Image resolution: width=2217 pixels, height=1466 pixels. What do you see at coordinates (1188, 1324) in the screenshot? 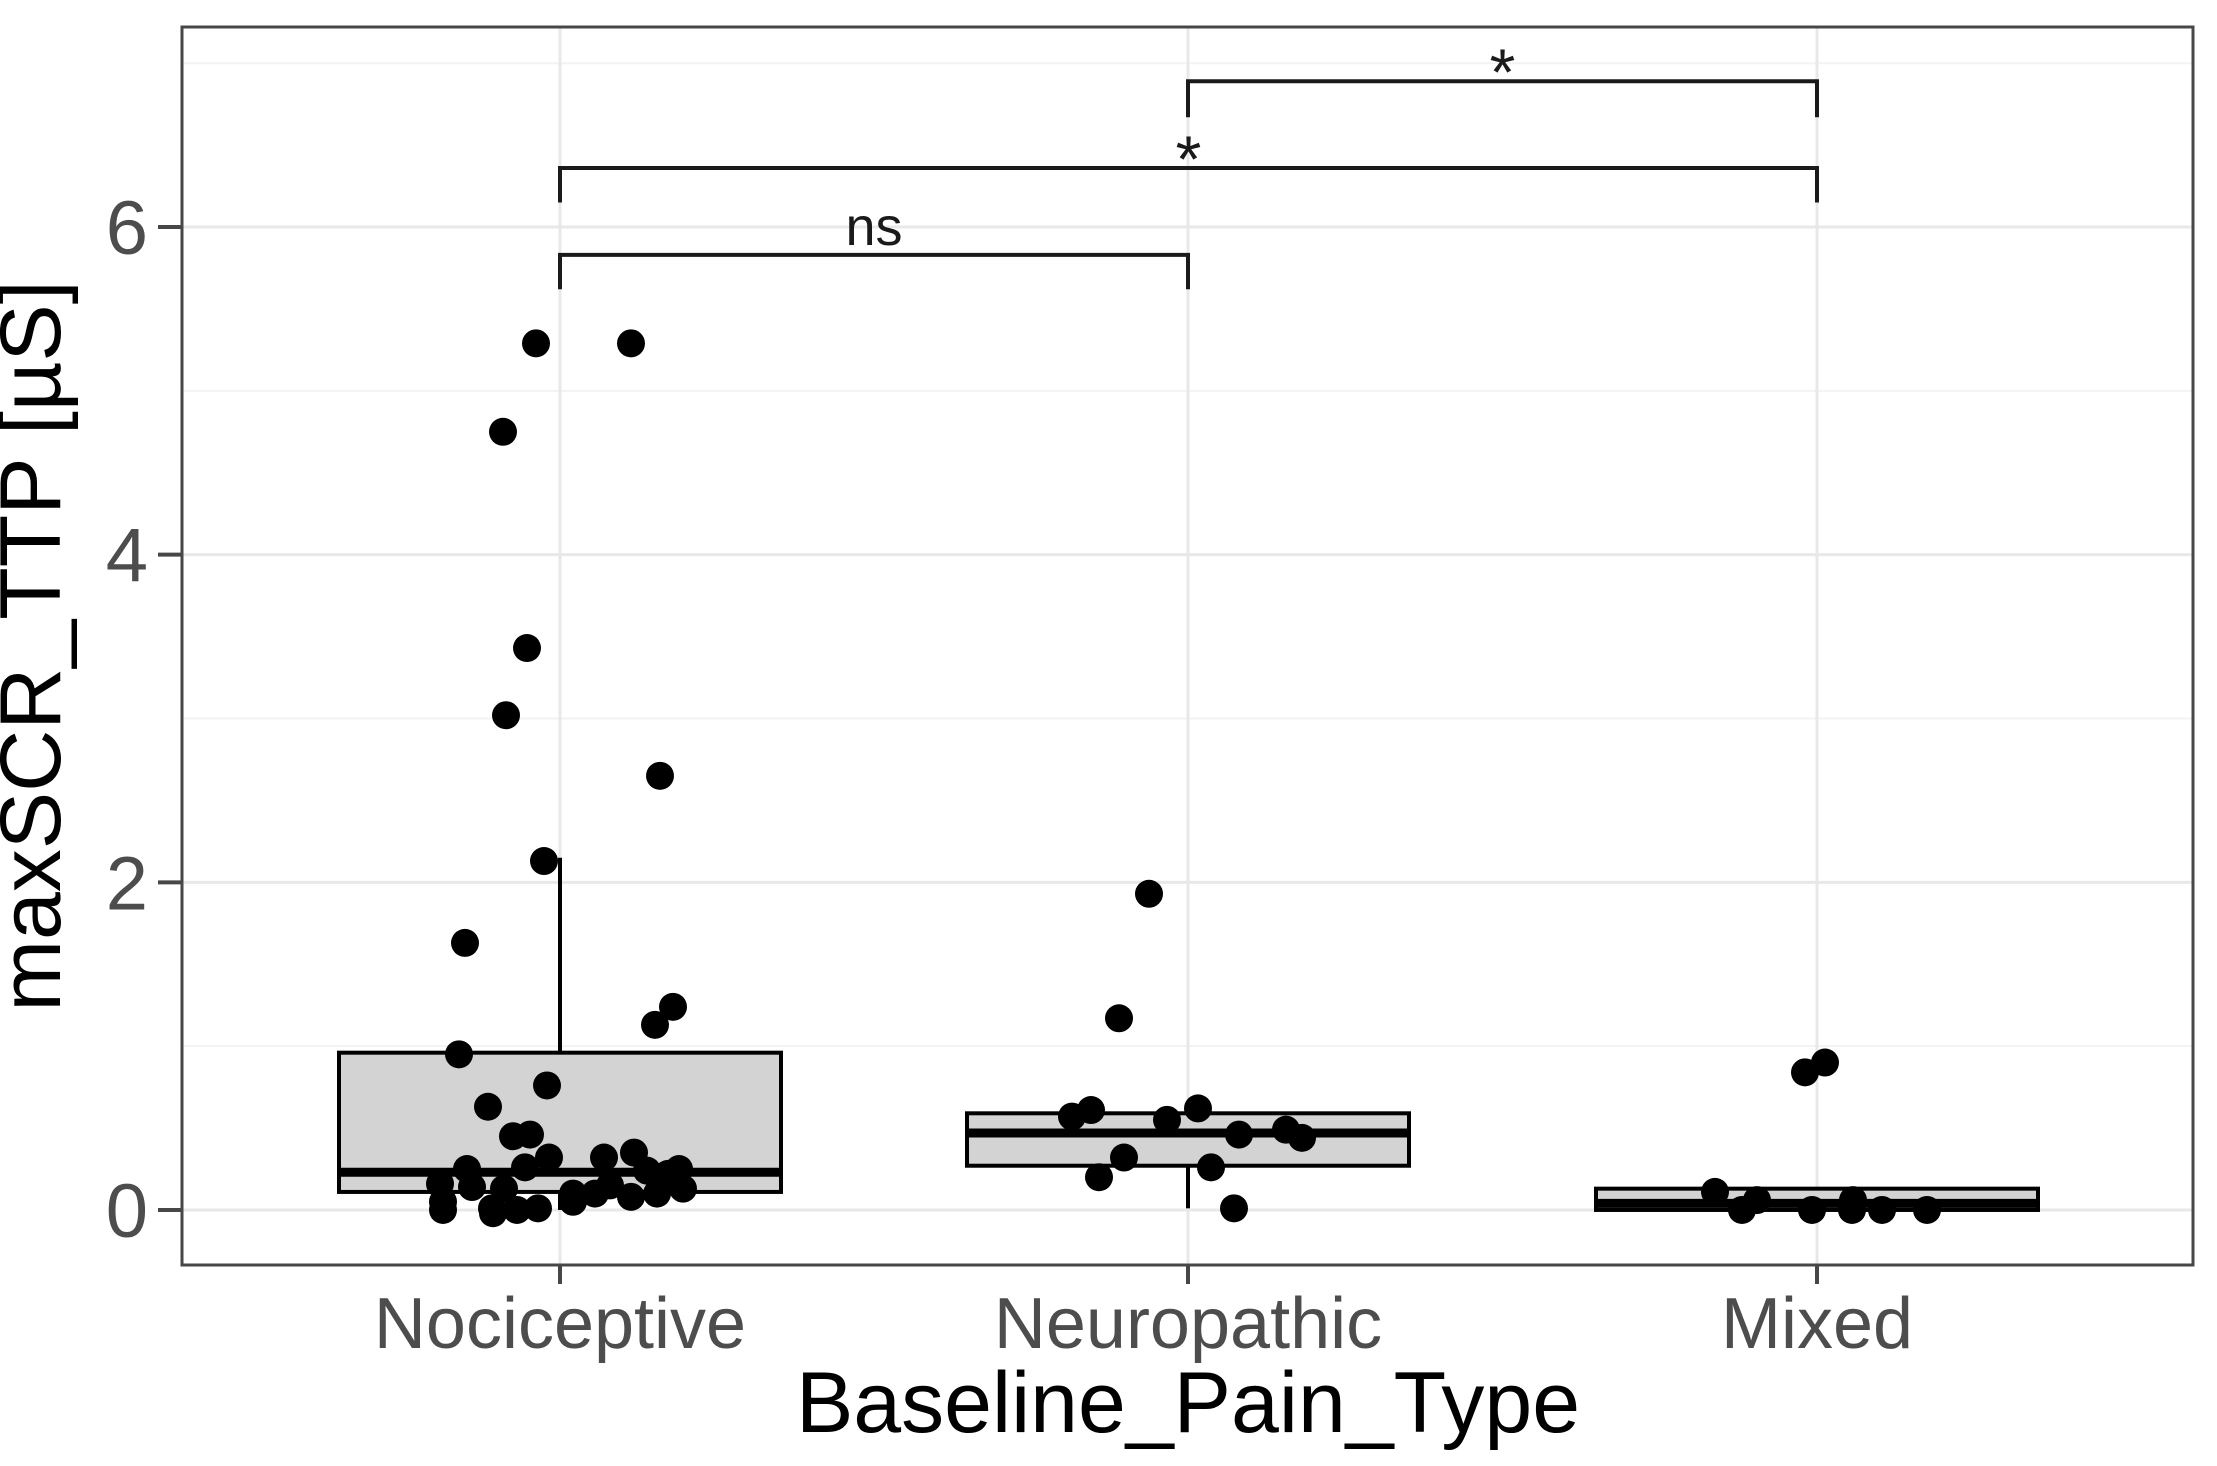
I see `x-tick-label: Neuropathic` at bounding box center [1188, 1324].